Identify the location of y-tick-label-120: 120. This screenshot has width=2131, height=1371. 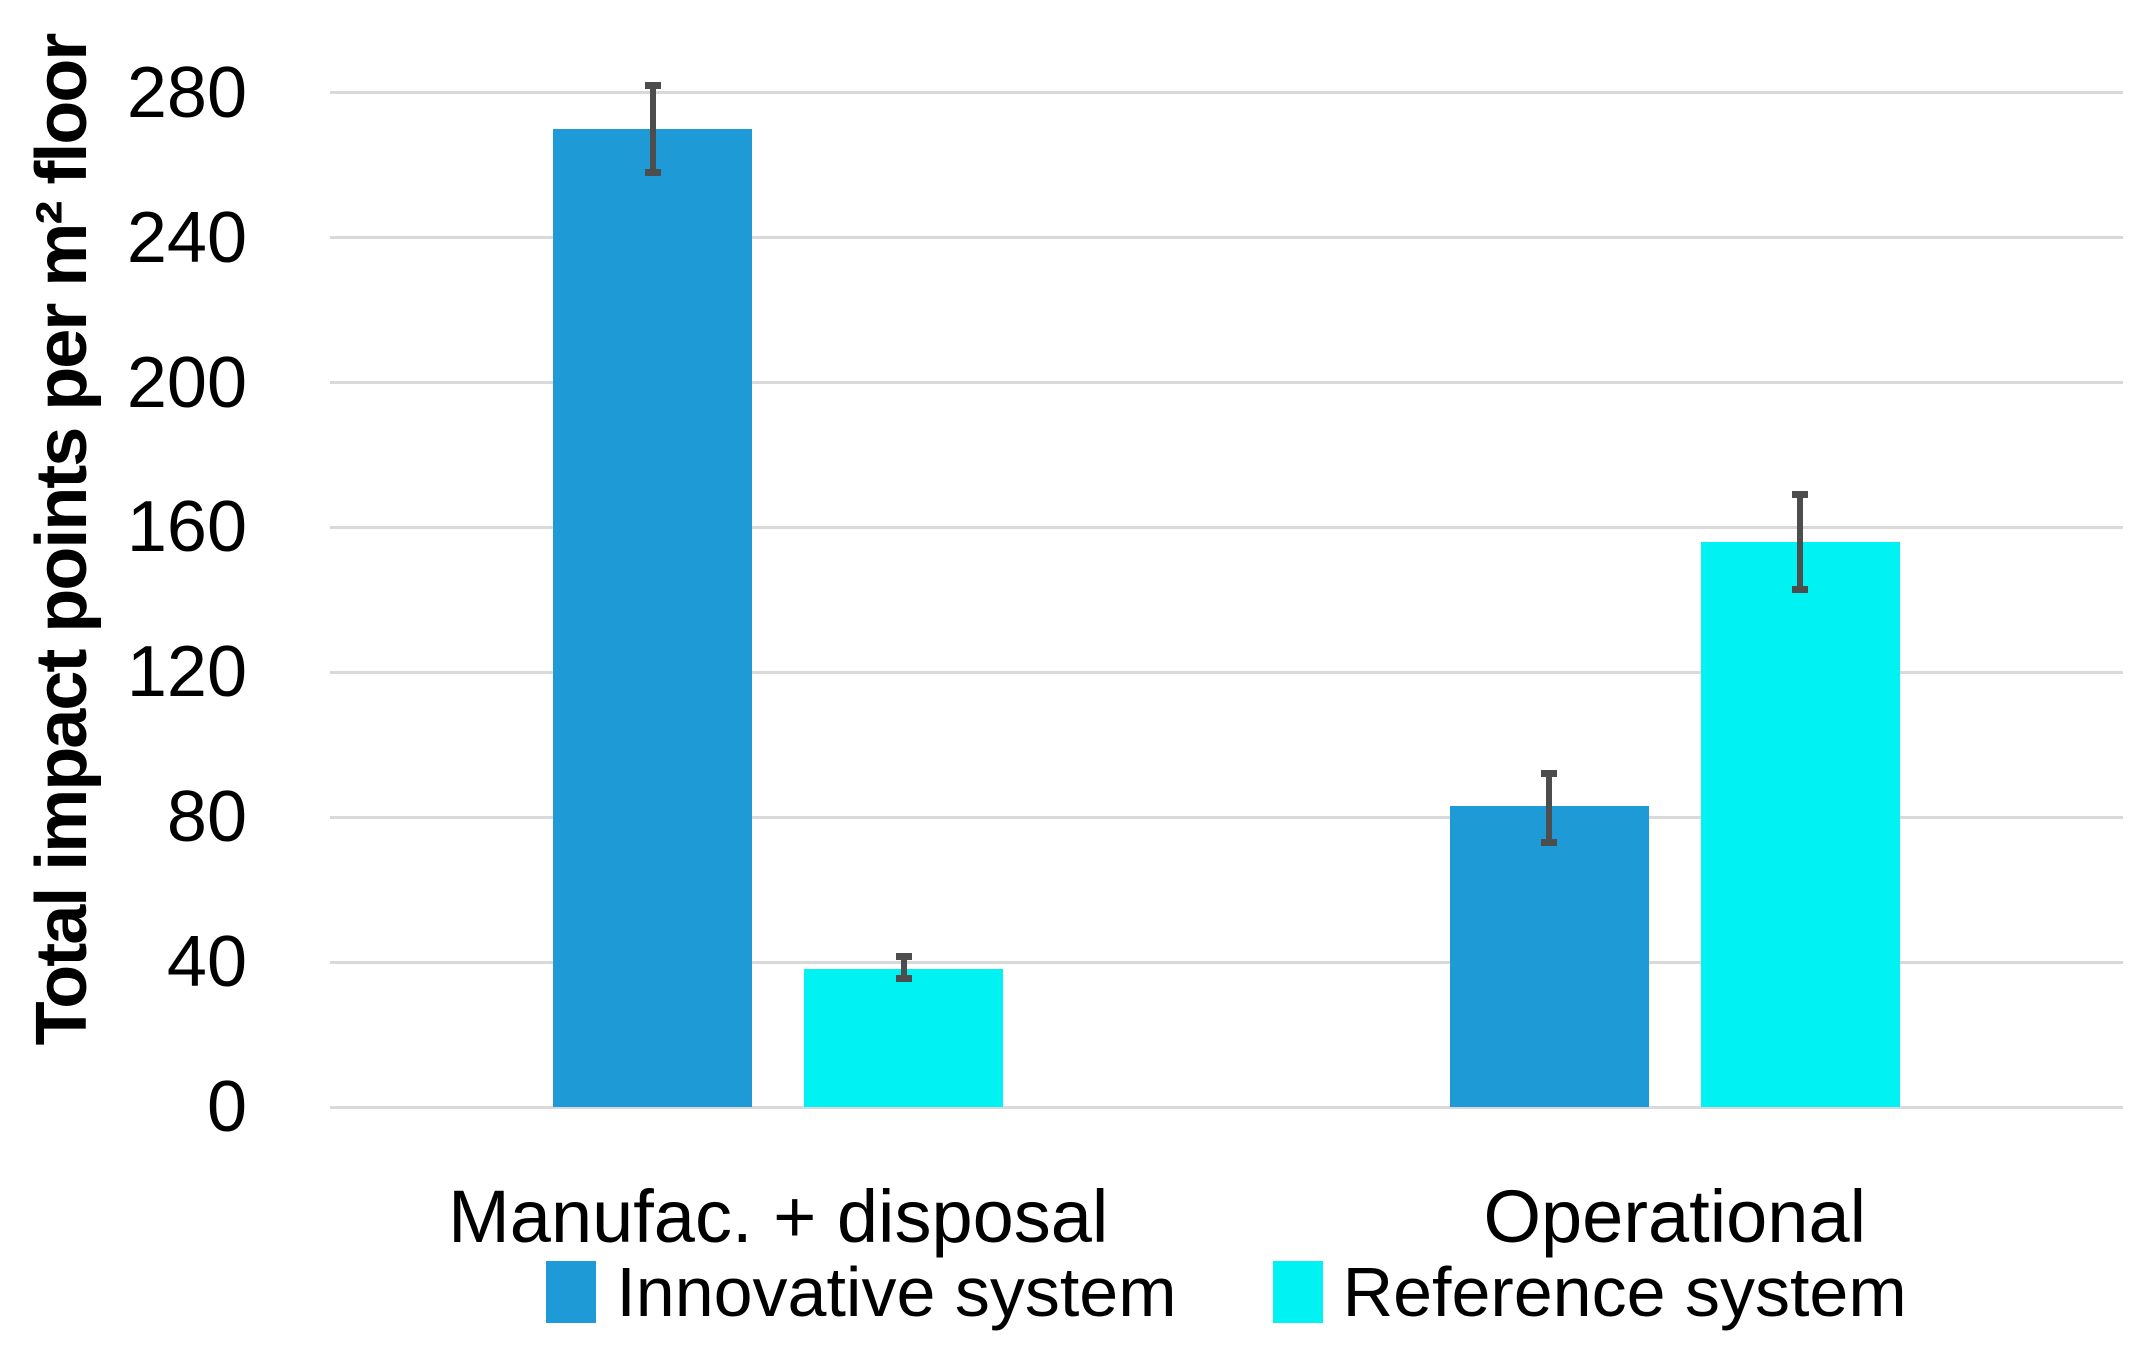
(186, 672).